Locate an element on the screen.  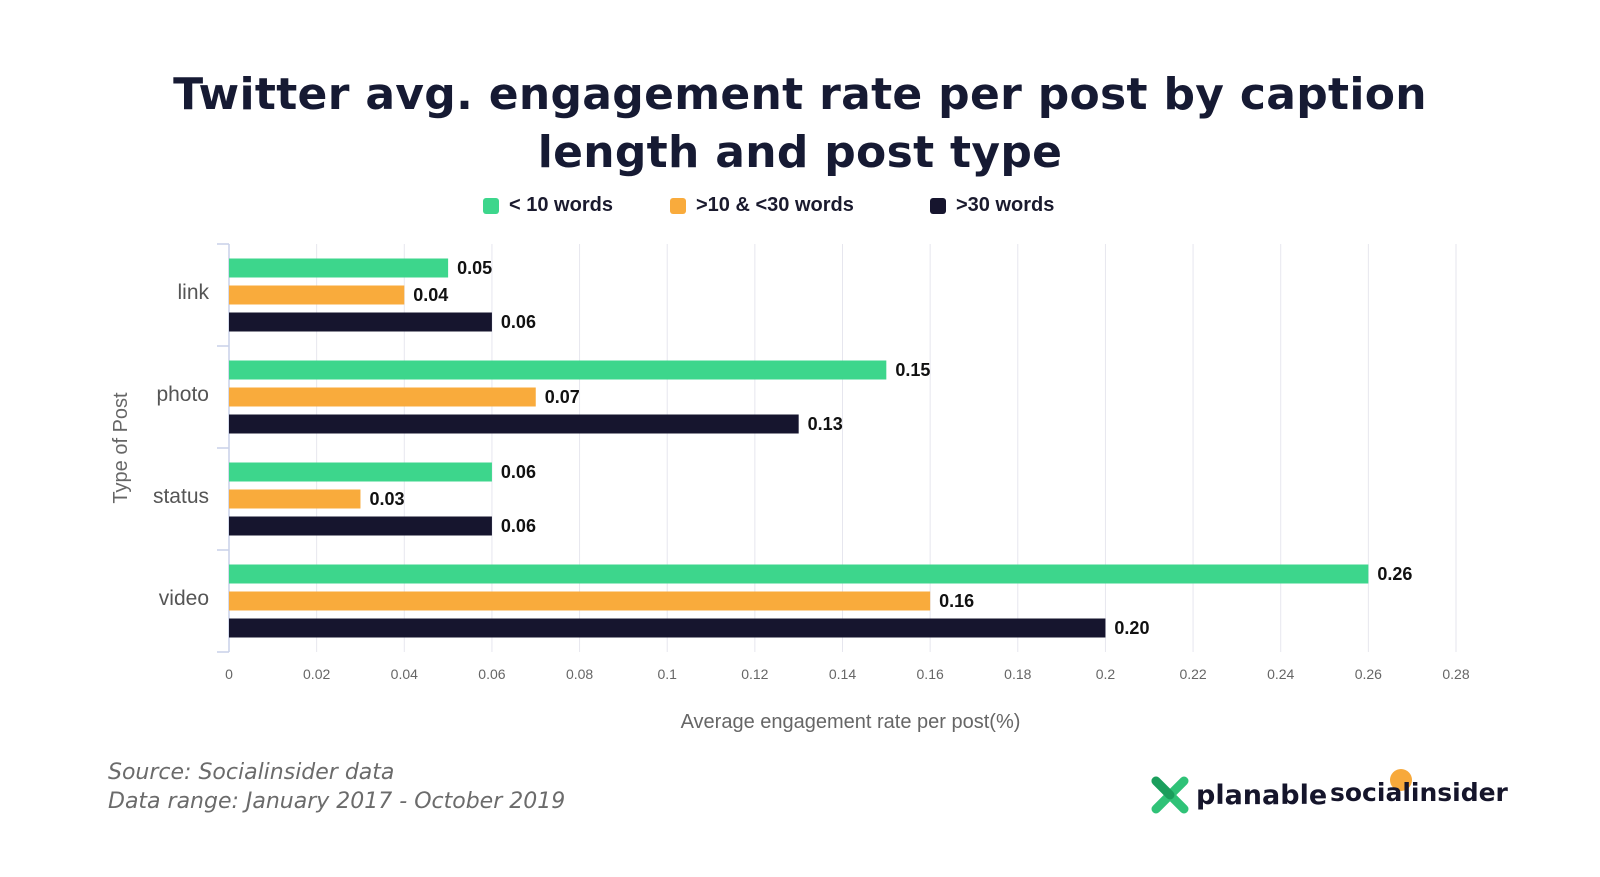
x-tick-label: 0.16 is located at coordinates (930, 674).